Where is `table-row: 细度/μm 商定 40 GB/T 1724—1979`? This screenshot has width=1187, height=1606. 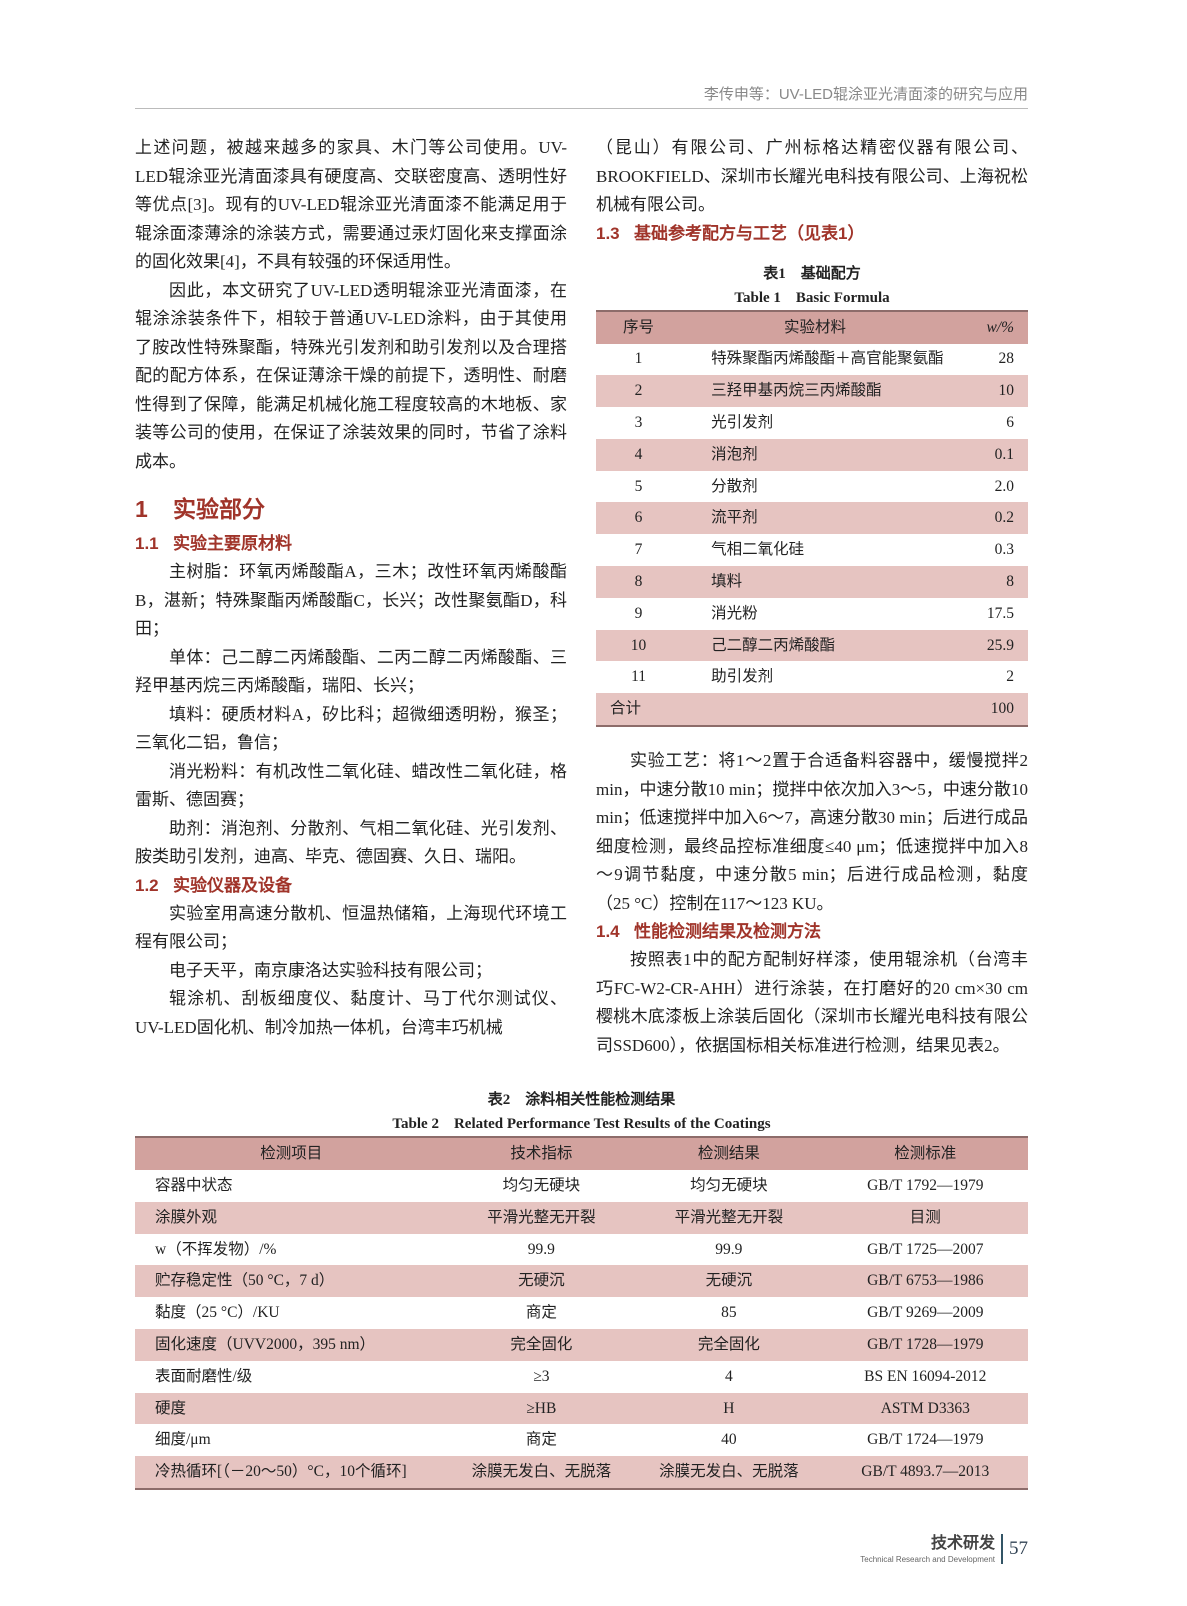
table-row: 细度/μm 商定 40 GB/T 1724—1979 is located at coordinates (581, 1440).